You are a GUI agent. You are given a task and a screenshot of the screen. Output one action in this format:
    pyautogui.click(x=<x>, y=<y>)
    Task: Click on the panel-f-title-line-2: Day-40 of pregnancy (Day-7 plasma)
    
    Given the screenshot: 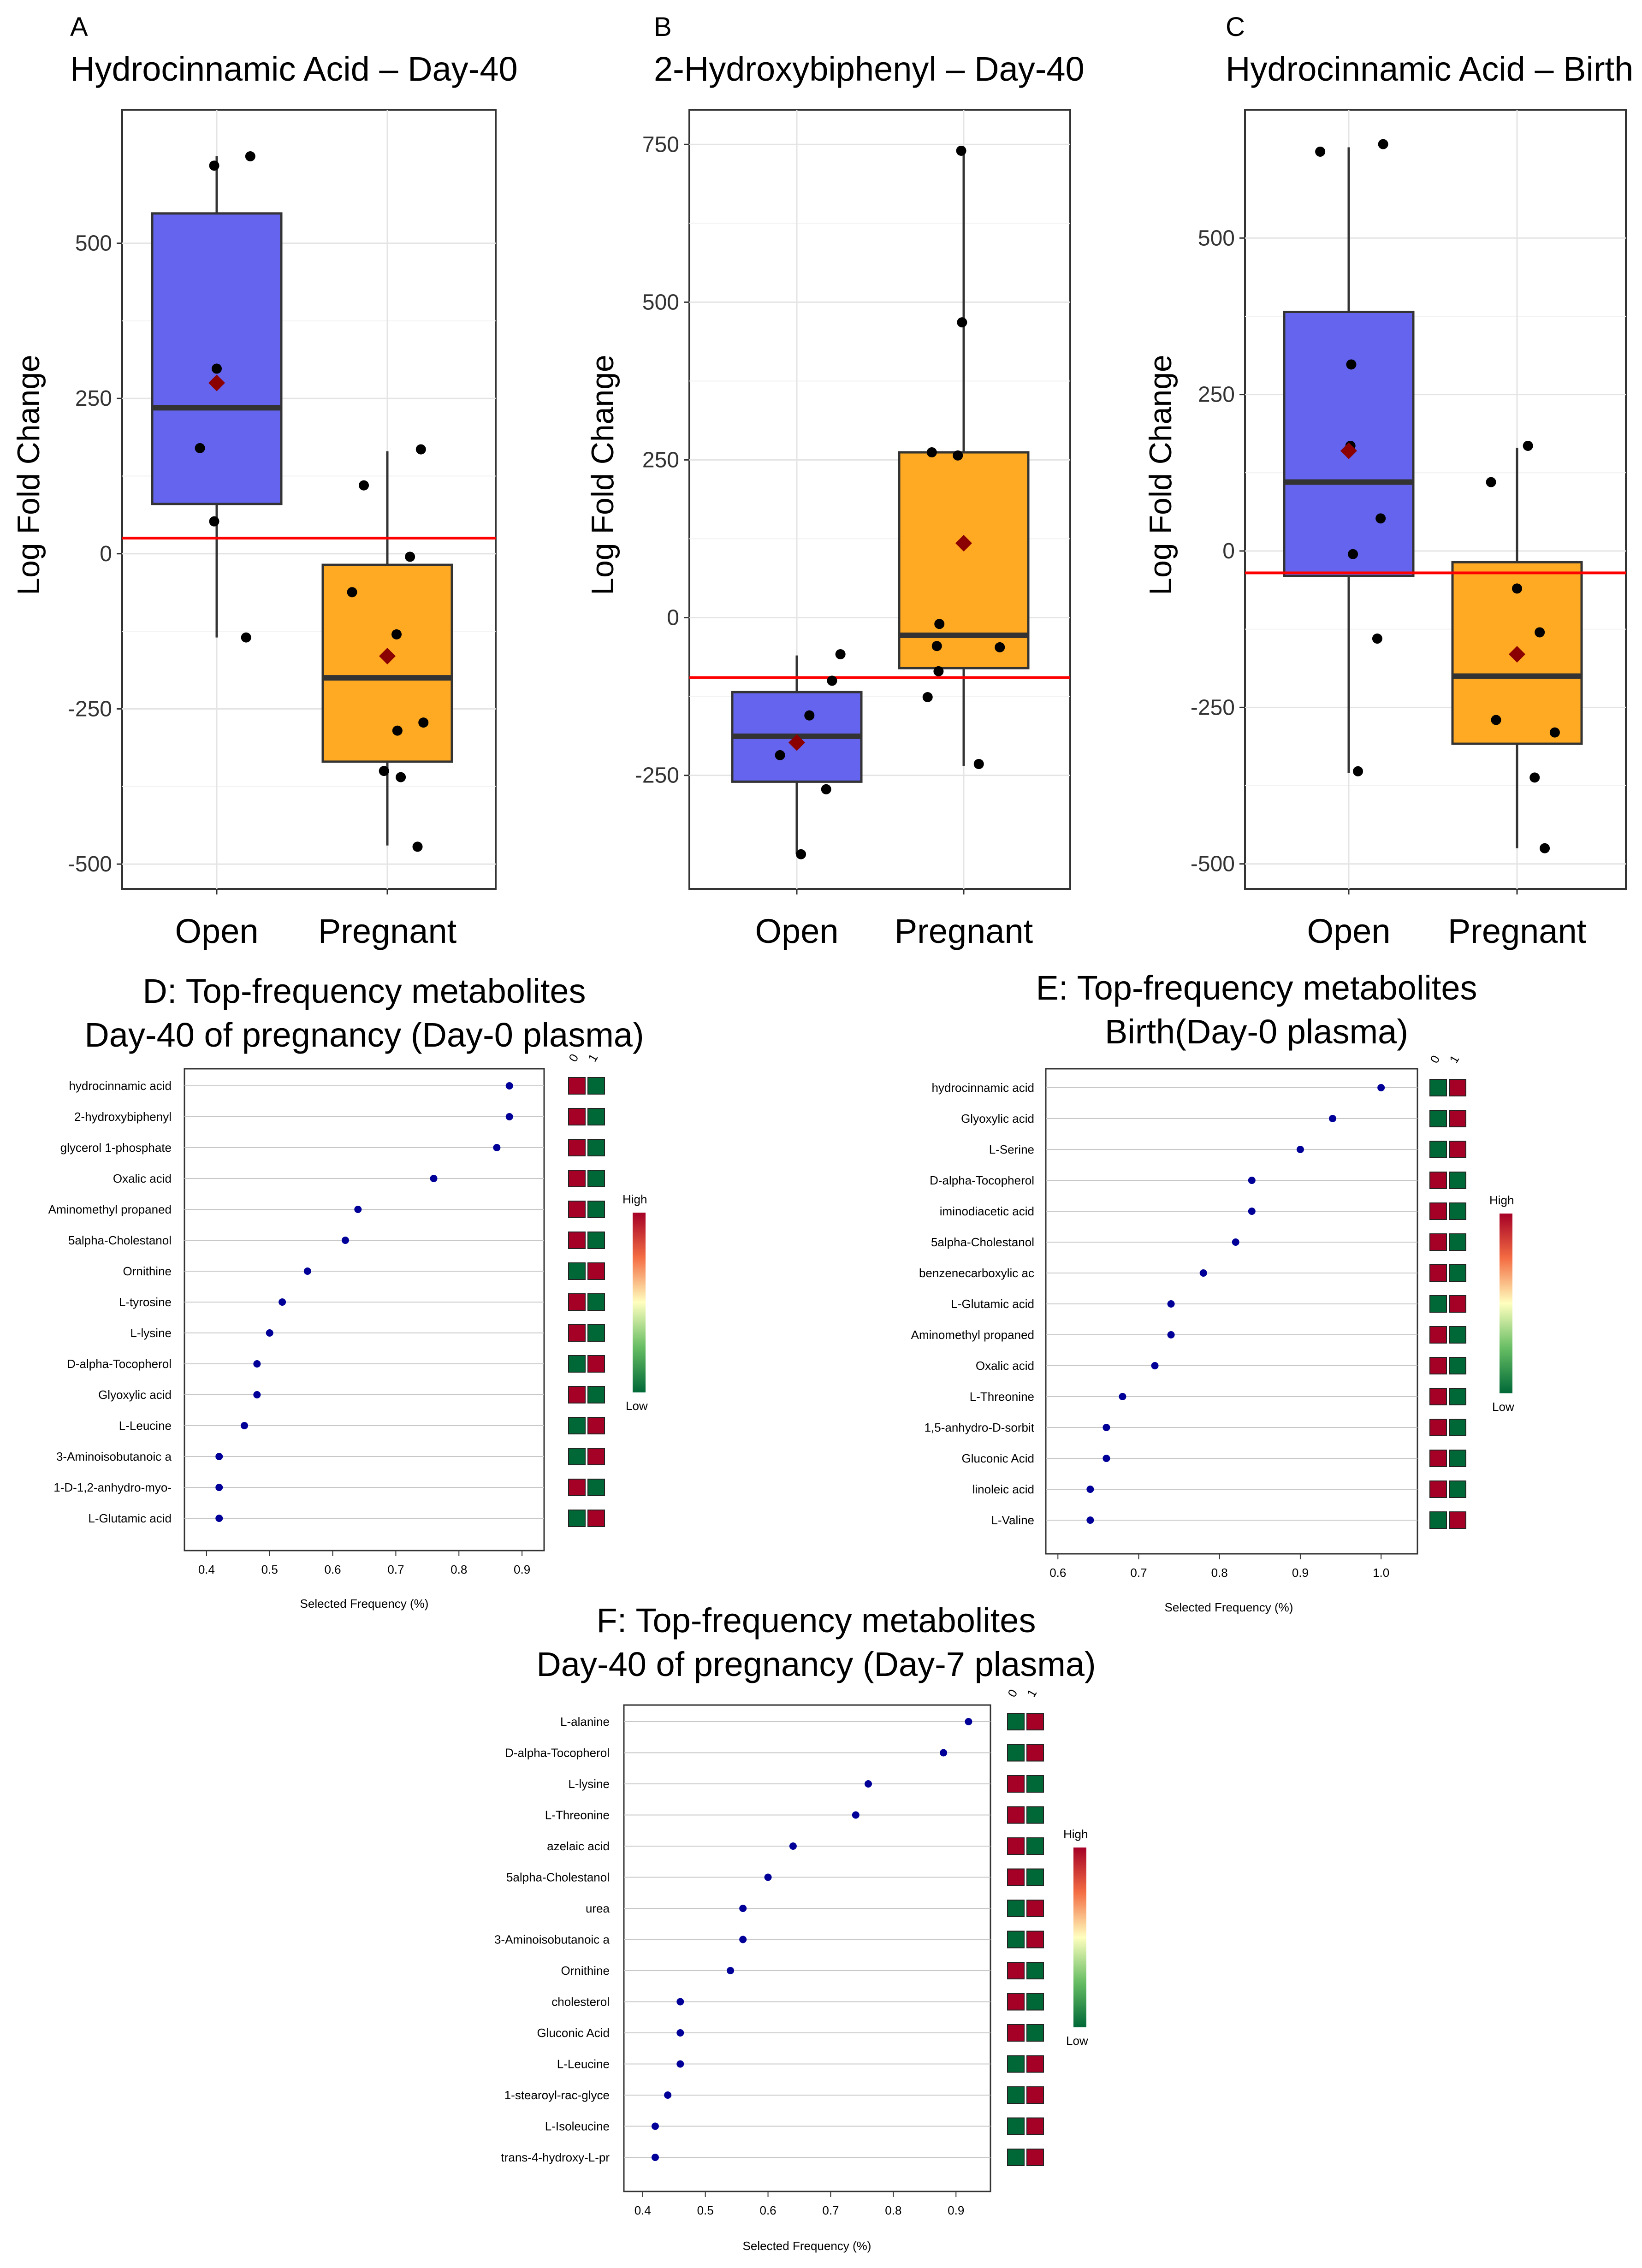 What is the action you would take?
    pyautogui.click(x=816, y=1664)
    